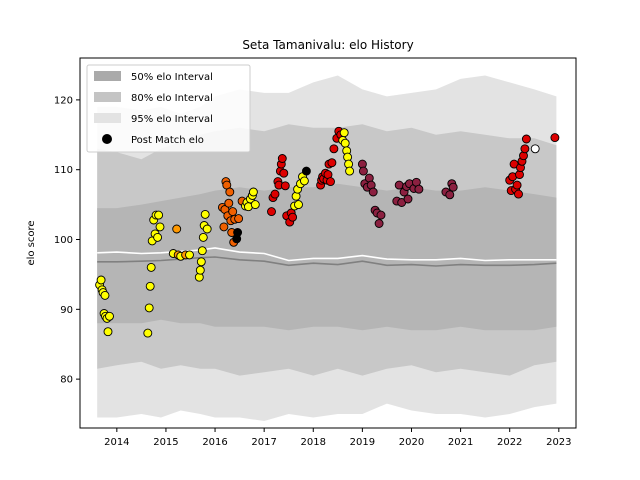 The image size is (640, 480). Describe the element at coordinates (116, 442) in the screenshot. I see `x-tick-label: 2014` at that location.